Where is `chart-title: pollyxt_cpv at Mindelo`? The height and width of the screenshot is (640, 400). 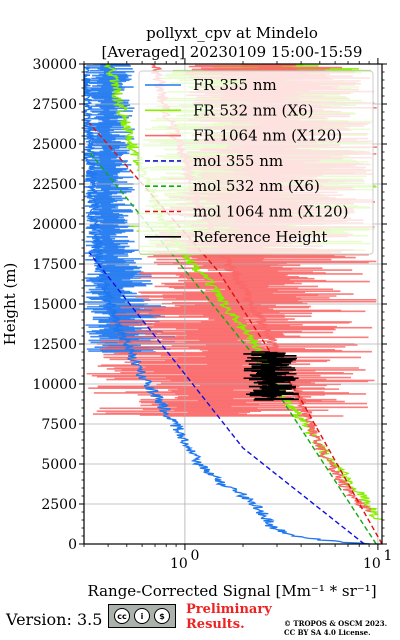
chart-title: pollyxt_cpv at Mindelo is located at coordinates (232, 33).